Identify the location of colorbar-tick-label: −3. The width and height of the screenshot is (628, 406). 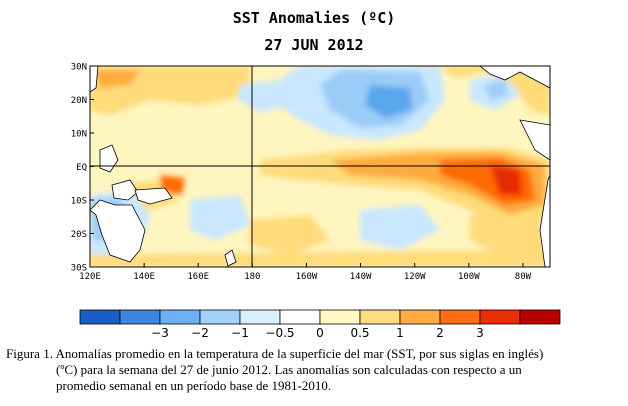
(160, 333).